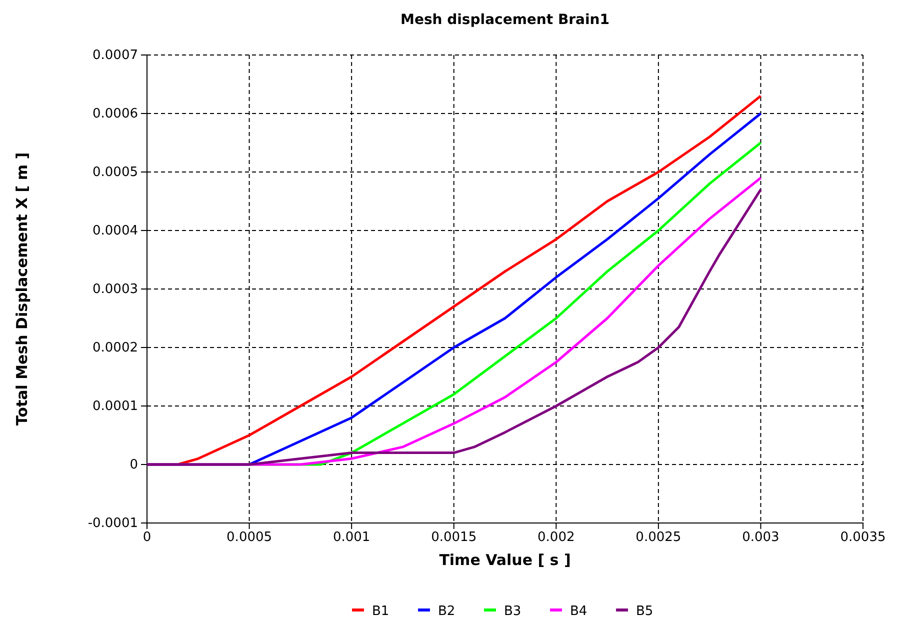  Describe the element at coordinates (134, 465) in the screenshot. I see `y-tick-label: 0` at that location.